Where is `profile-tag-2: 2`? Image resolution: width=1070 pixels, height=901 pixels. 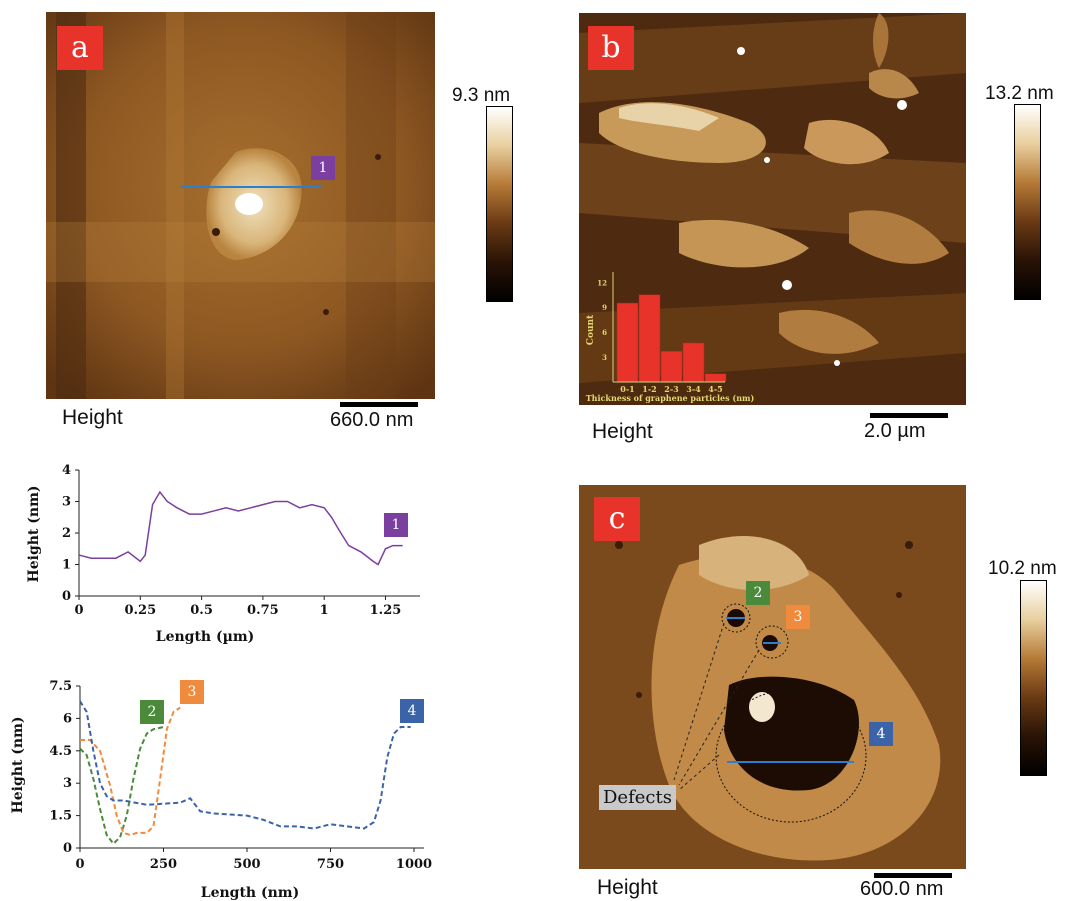 profile-tag-2: 2 is located at coordinates (758, 593).